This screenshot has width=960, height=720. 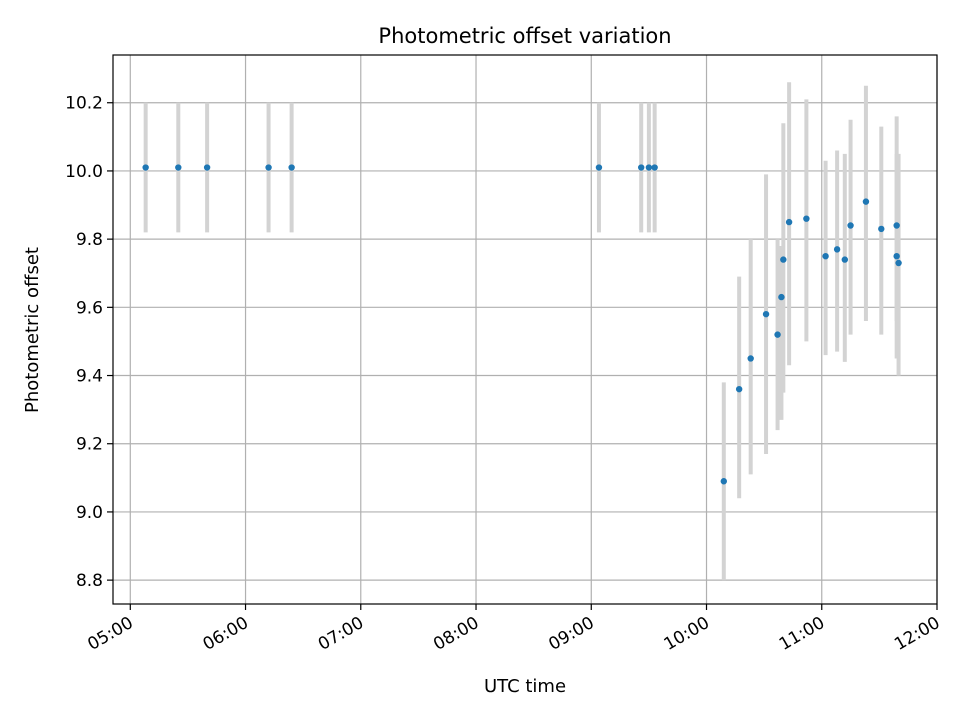 What do you see at coordinates (89, 445) in the screenshot?
I see `y-tick-label: 9.2` at bounding box center [89, 445].